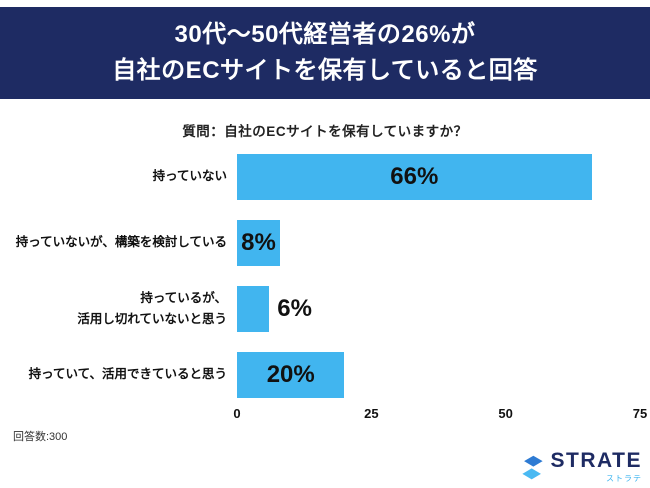 The height and width of the screenshot is (488, 650). Describe the element at coordinates (438, 309) in the screenshot. I see `bar-track: 6%` at that location.